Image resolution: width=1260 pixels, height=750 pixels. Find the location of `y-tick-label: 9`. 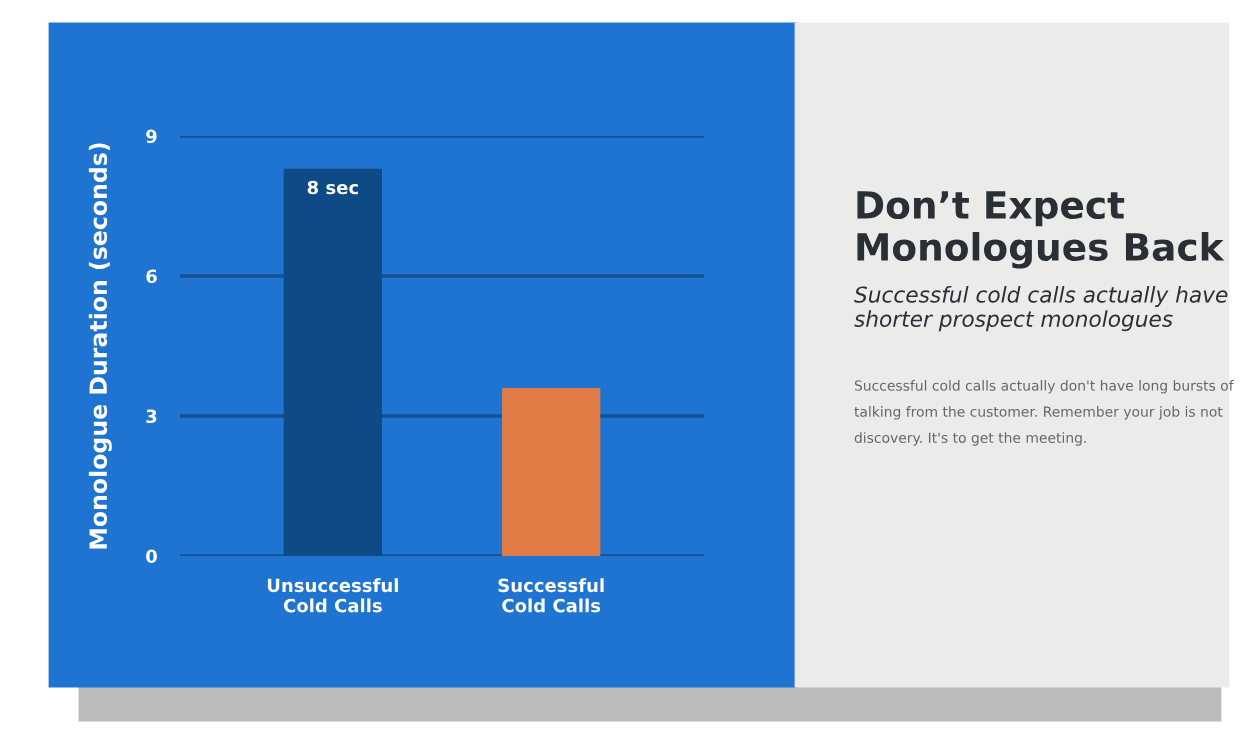

y-tick-label: 9 is located at coordinates (151, 136).